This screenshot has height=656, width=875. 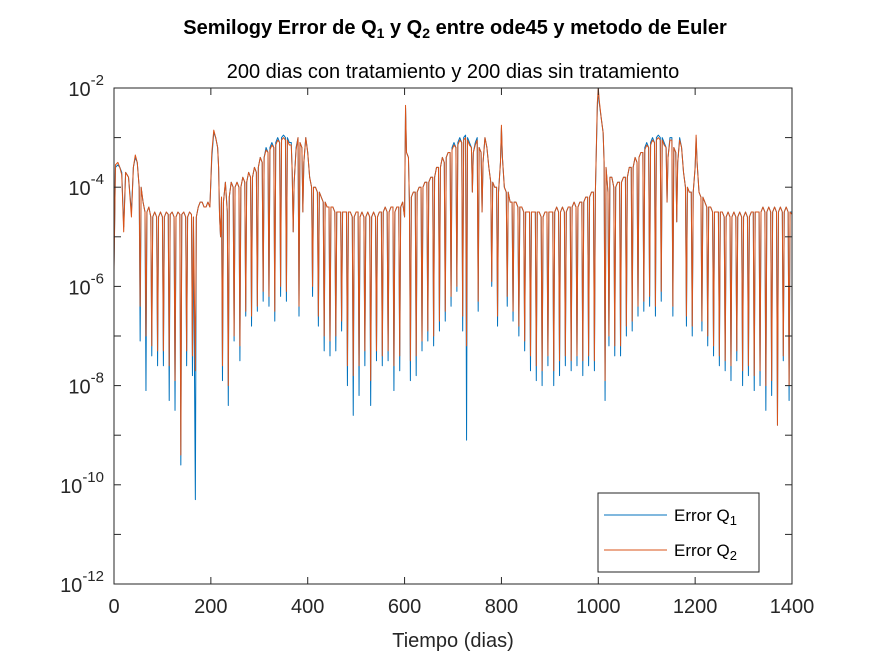 I want to click on legend-label-q2-main: Error Q, so click(x=702, y=550).